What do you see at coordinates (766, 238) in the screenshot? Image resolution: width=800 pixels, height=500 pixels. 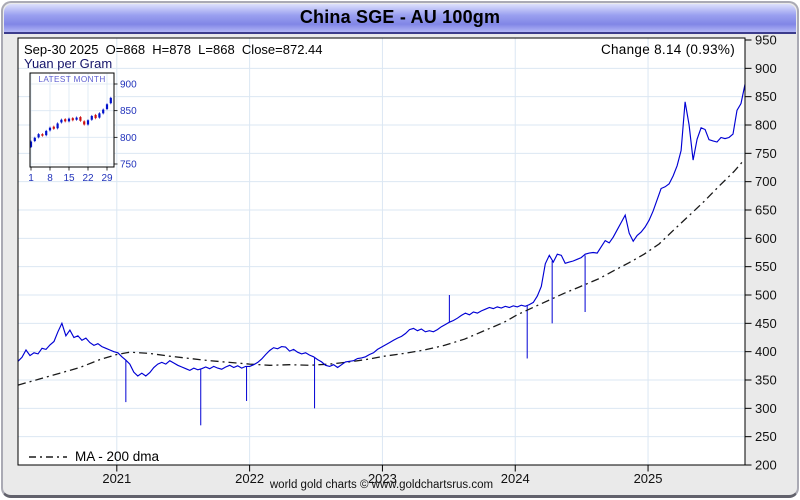 I see `y-tick-label: 600` at bounding box center [766, 238].